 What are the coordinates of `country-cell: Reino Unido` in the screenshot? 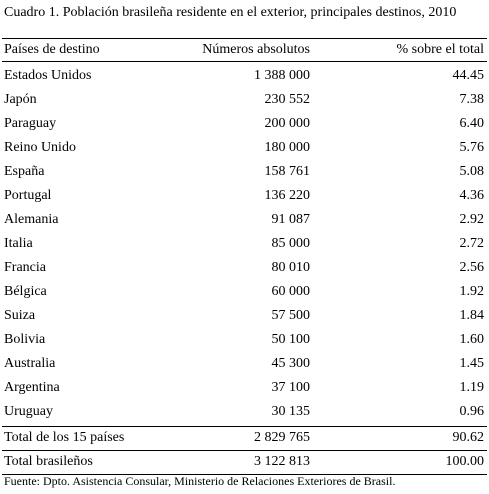 It's located at (40, 147).